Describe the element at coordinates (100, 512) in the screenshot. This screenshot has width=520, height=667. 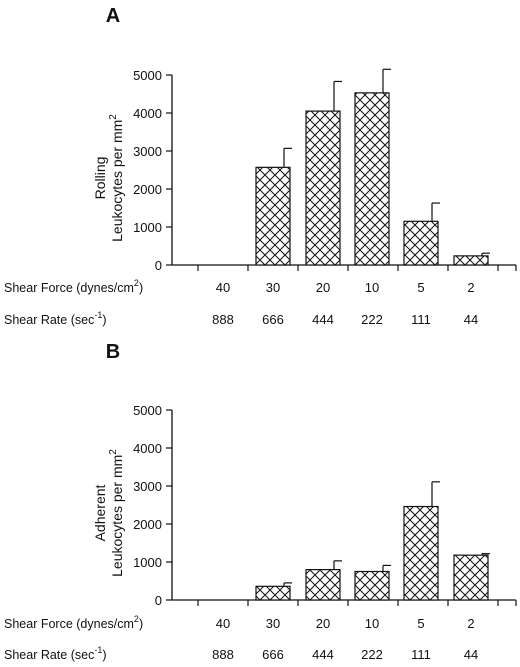
I see `y-axis-label-line1: Adherent` at that location.